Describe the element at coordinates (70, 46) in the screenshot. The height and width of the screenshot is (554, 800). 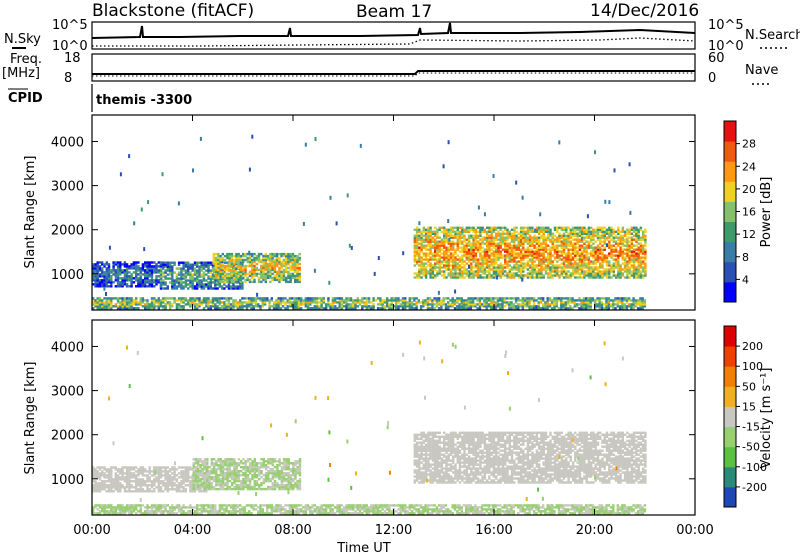
I see `nsky-tick-bottom: 10^0` at that location.